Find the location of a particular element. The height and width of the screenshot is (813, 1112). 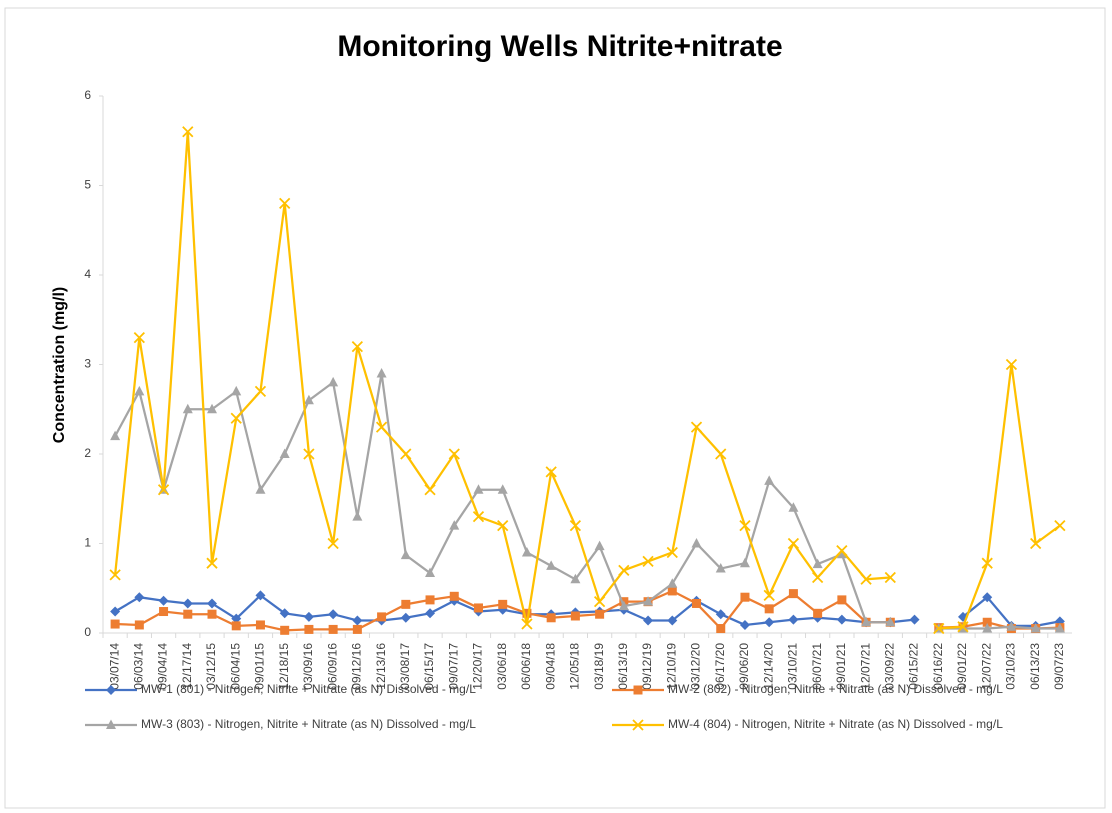

x-tick-label: 03/12/15 is located at coordinates (211, 666).